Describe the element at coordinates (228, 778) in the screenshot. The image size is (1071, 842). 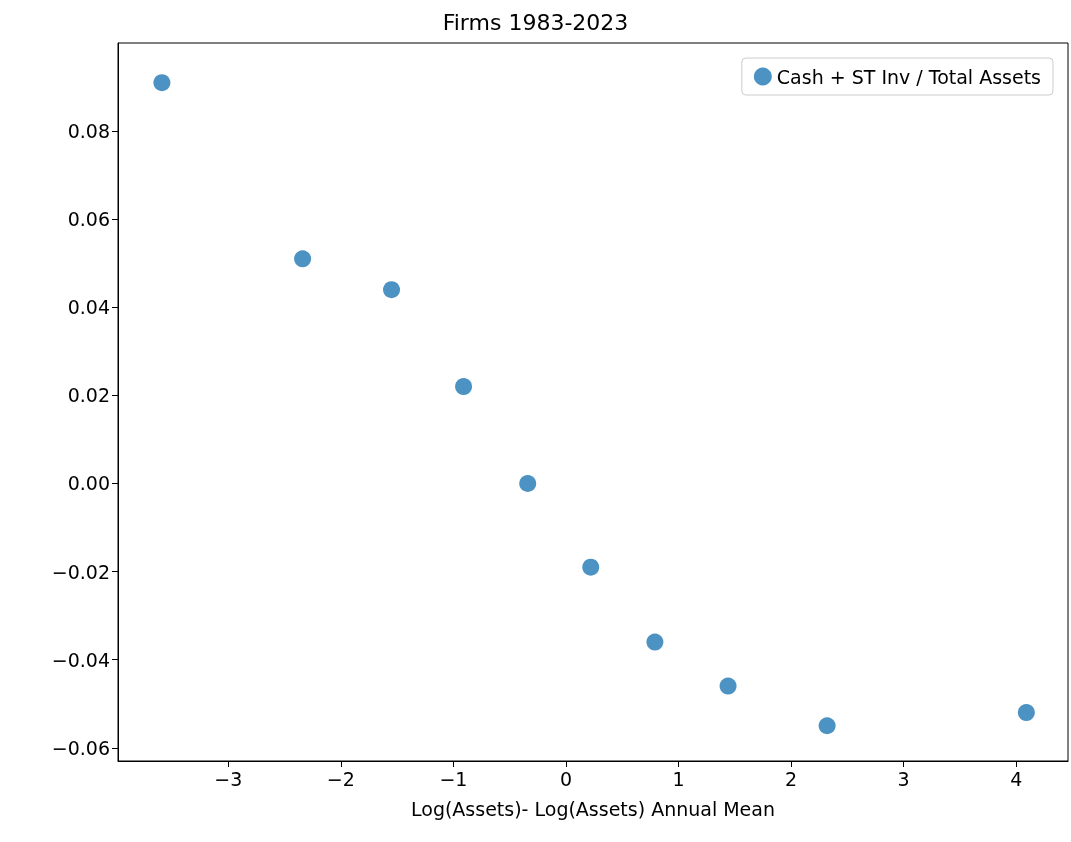
I see `x-tick-label: −3` at that location.